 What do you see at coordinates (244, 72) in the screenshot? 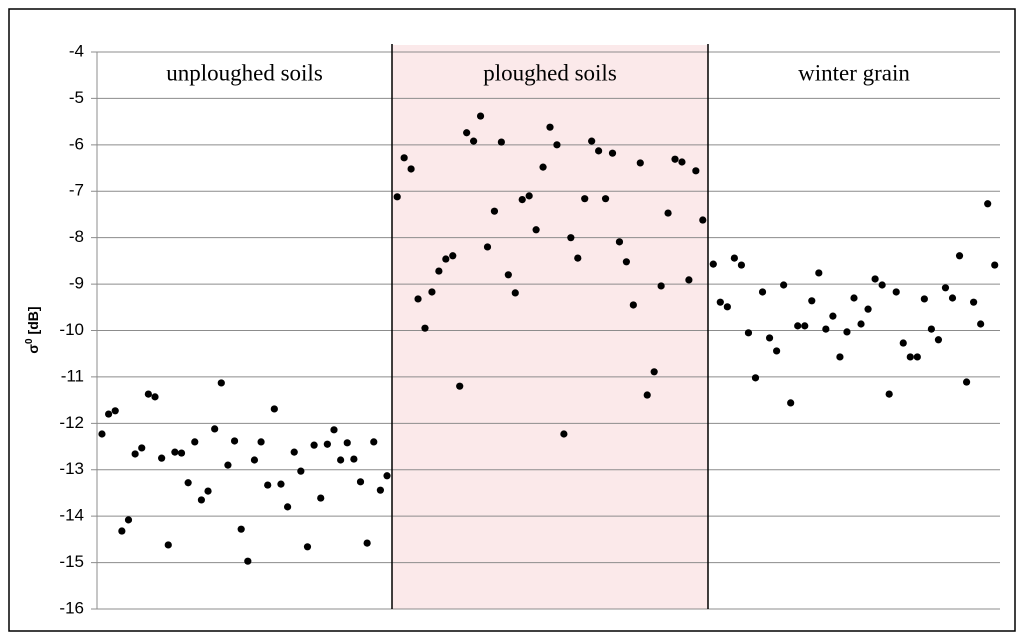
I see `region-label: unploughed soils` at bounding box center [244, 72].